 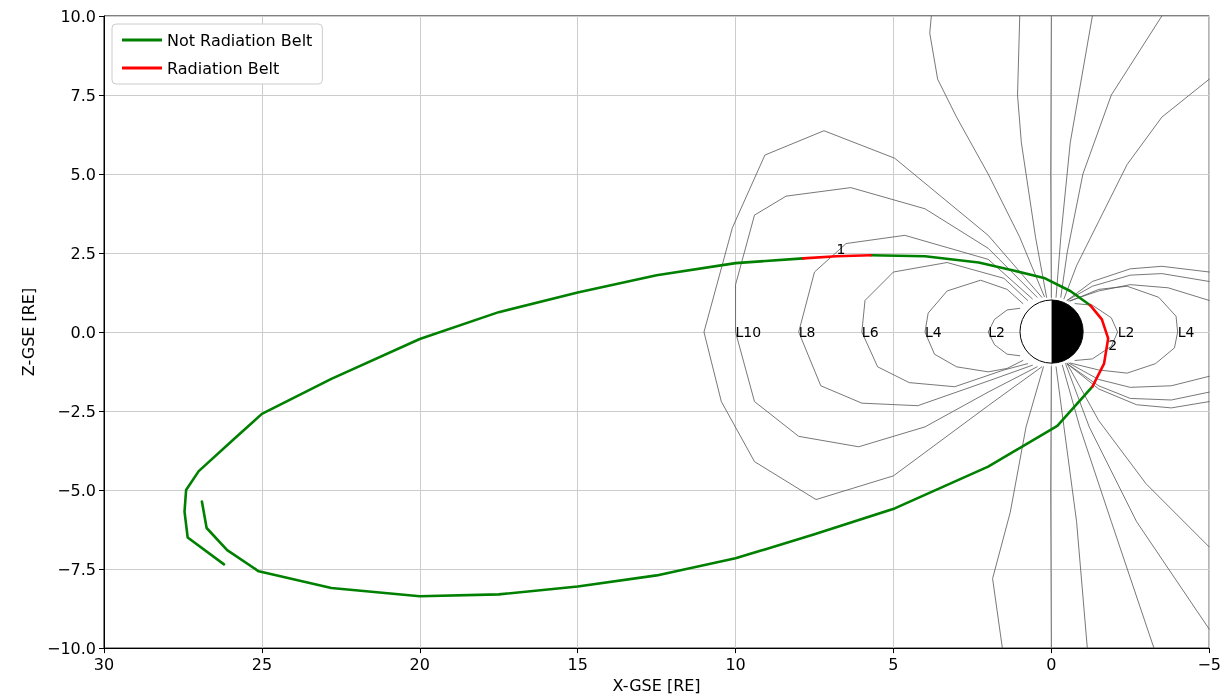 I want to click on annotation: L6, so click(x=870, y=332).